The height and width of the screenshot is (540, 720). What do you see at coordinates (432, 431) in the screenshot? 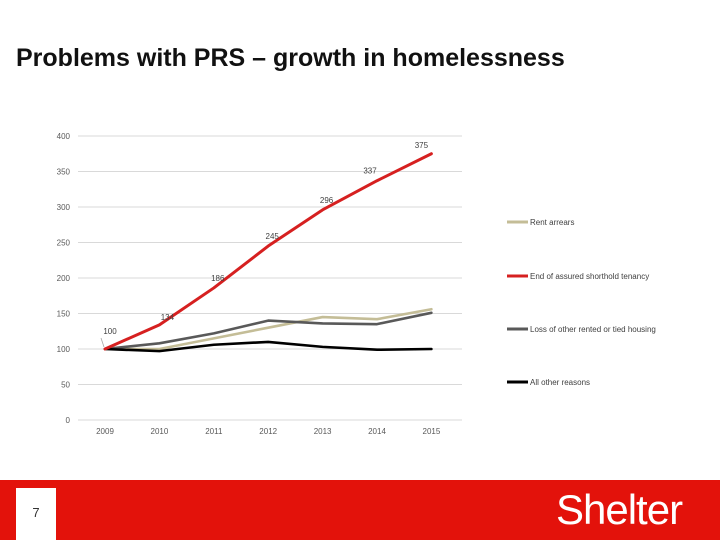
I see `x-tick-label: 2015` at bounding box center [432, 431].